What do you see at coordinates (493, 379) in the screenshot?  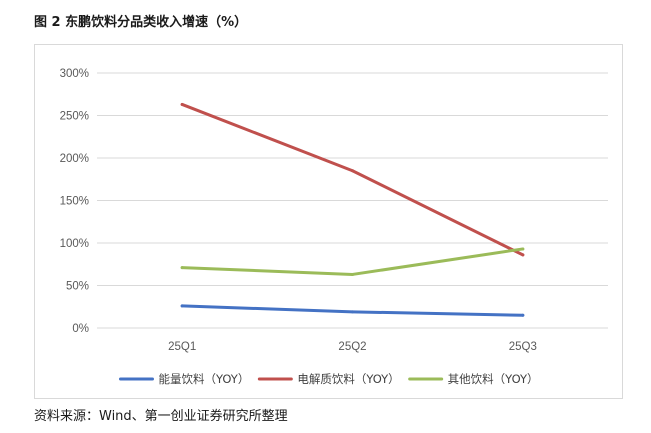 I see `legend-label: 其他饮料（YOY）` at bounding box center [493, 379].